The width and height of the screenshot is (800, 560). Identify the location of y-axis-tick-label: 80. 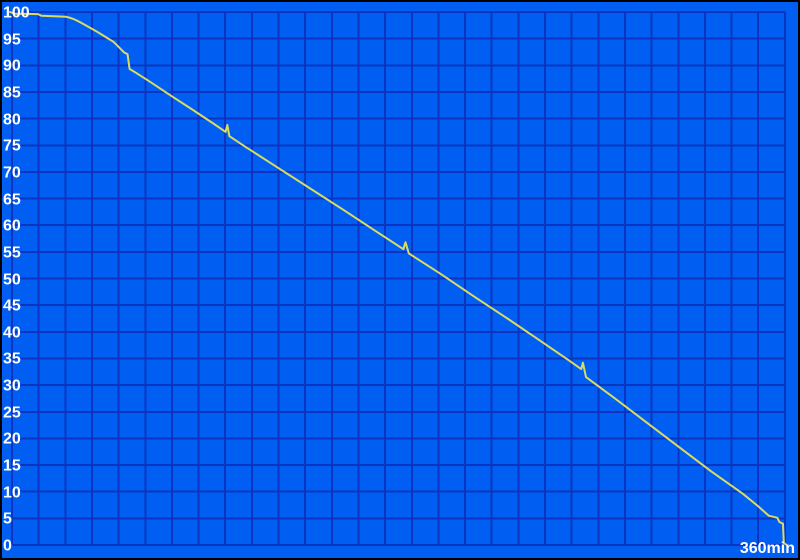
(12, 120).